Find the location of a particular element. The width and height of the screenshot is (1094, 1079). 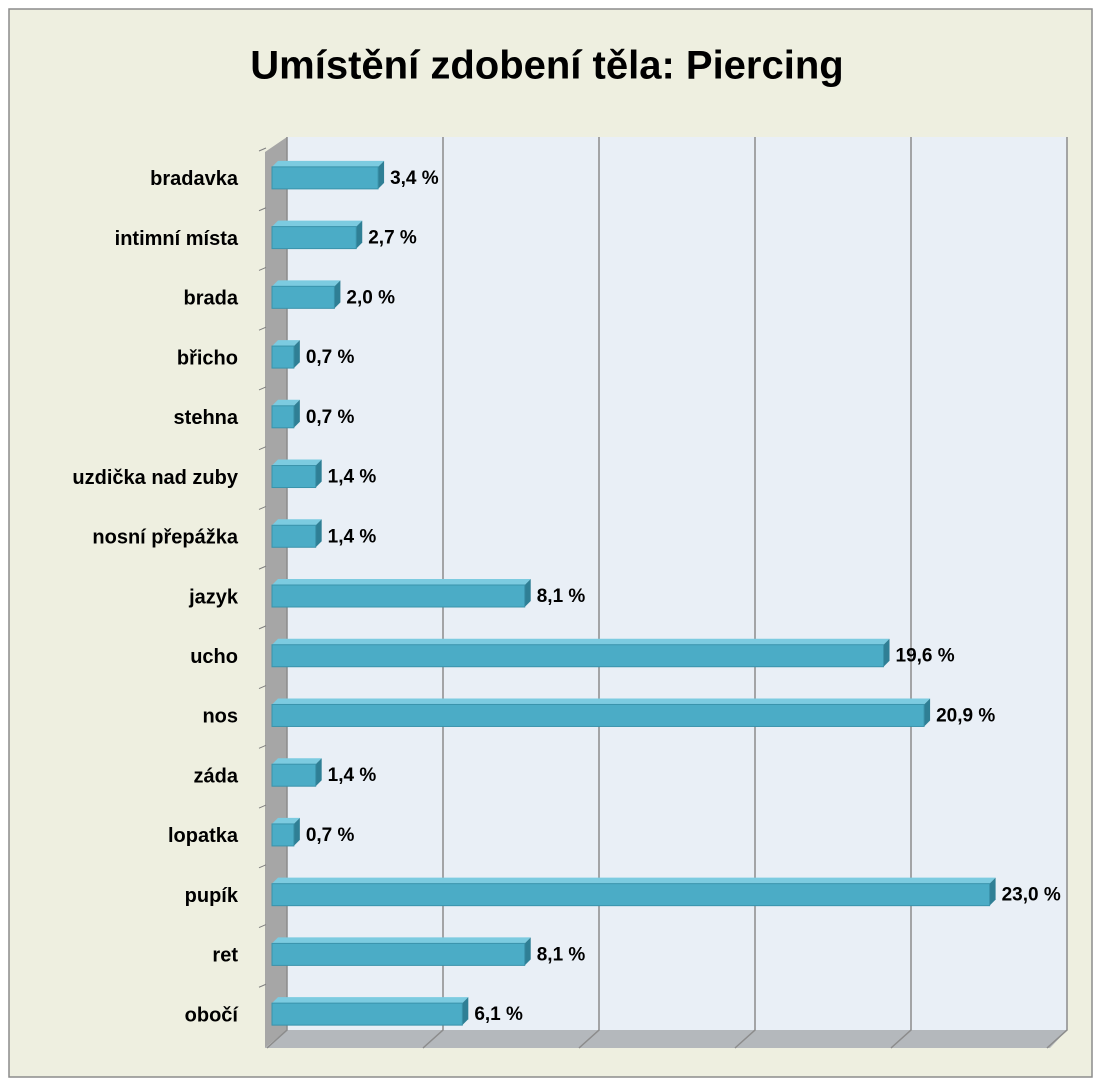

data-label: 3,4 % is located at coordinates (414, 178).